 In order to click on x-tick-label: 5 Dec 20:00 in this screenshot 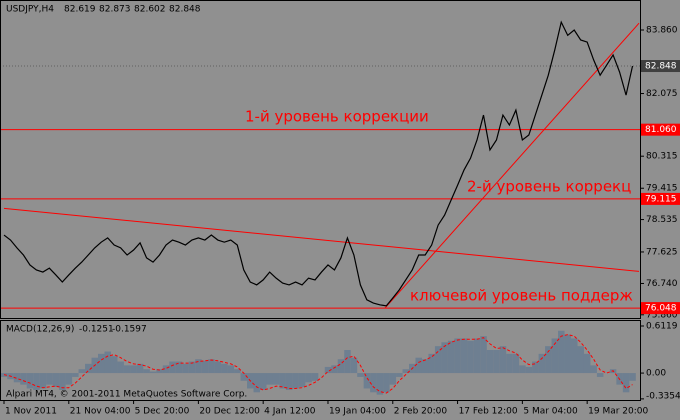, I will do `click(162, 412)`.